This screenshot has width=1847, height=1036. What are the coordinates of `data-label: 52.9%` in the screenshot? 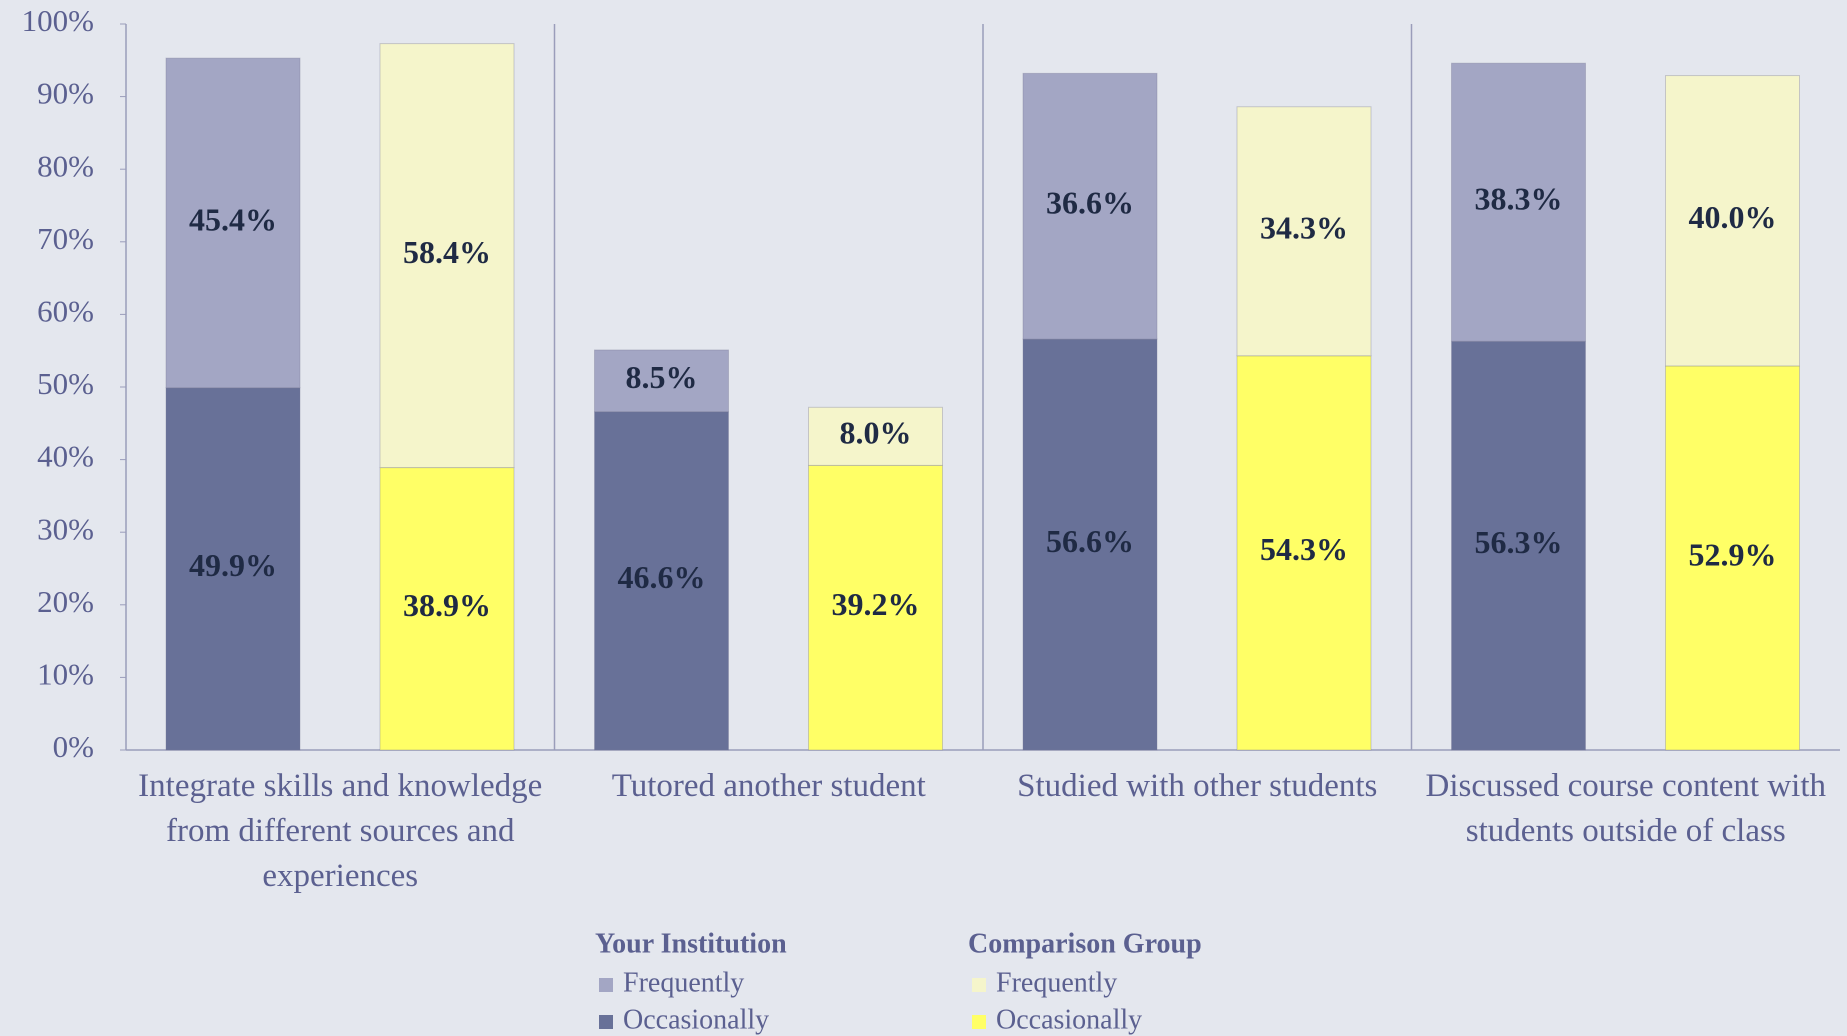 It's located at (1733, 554).